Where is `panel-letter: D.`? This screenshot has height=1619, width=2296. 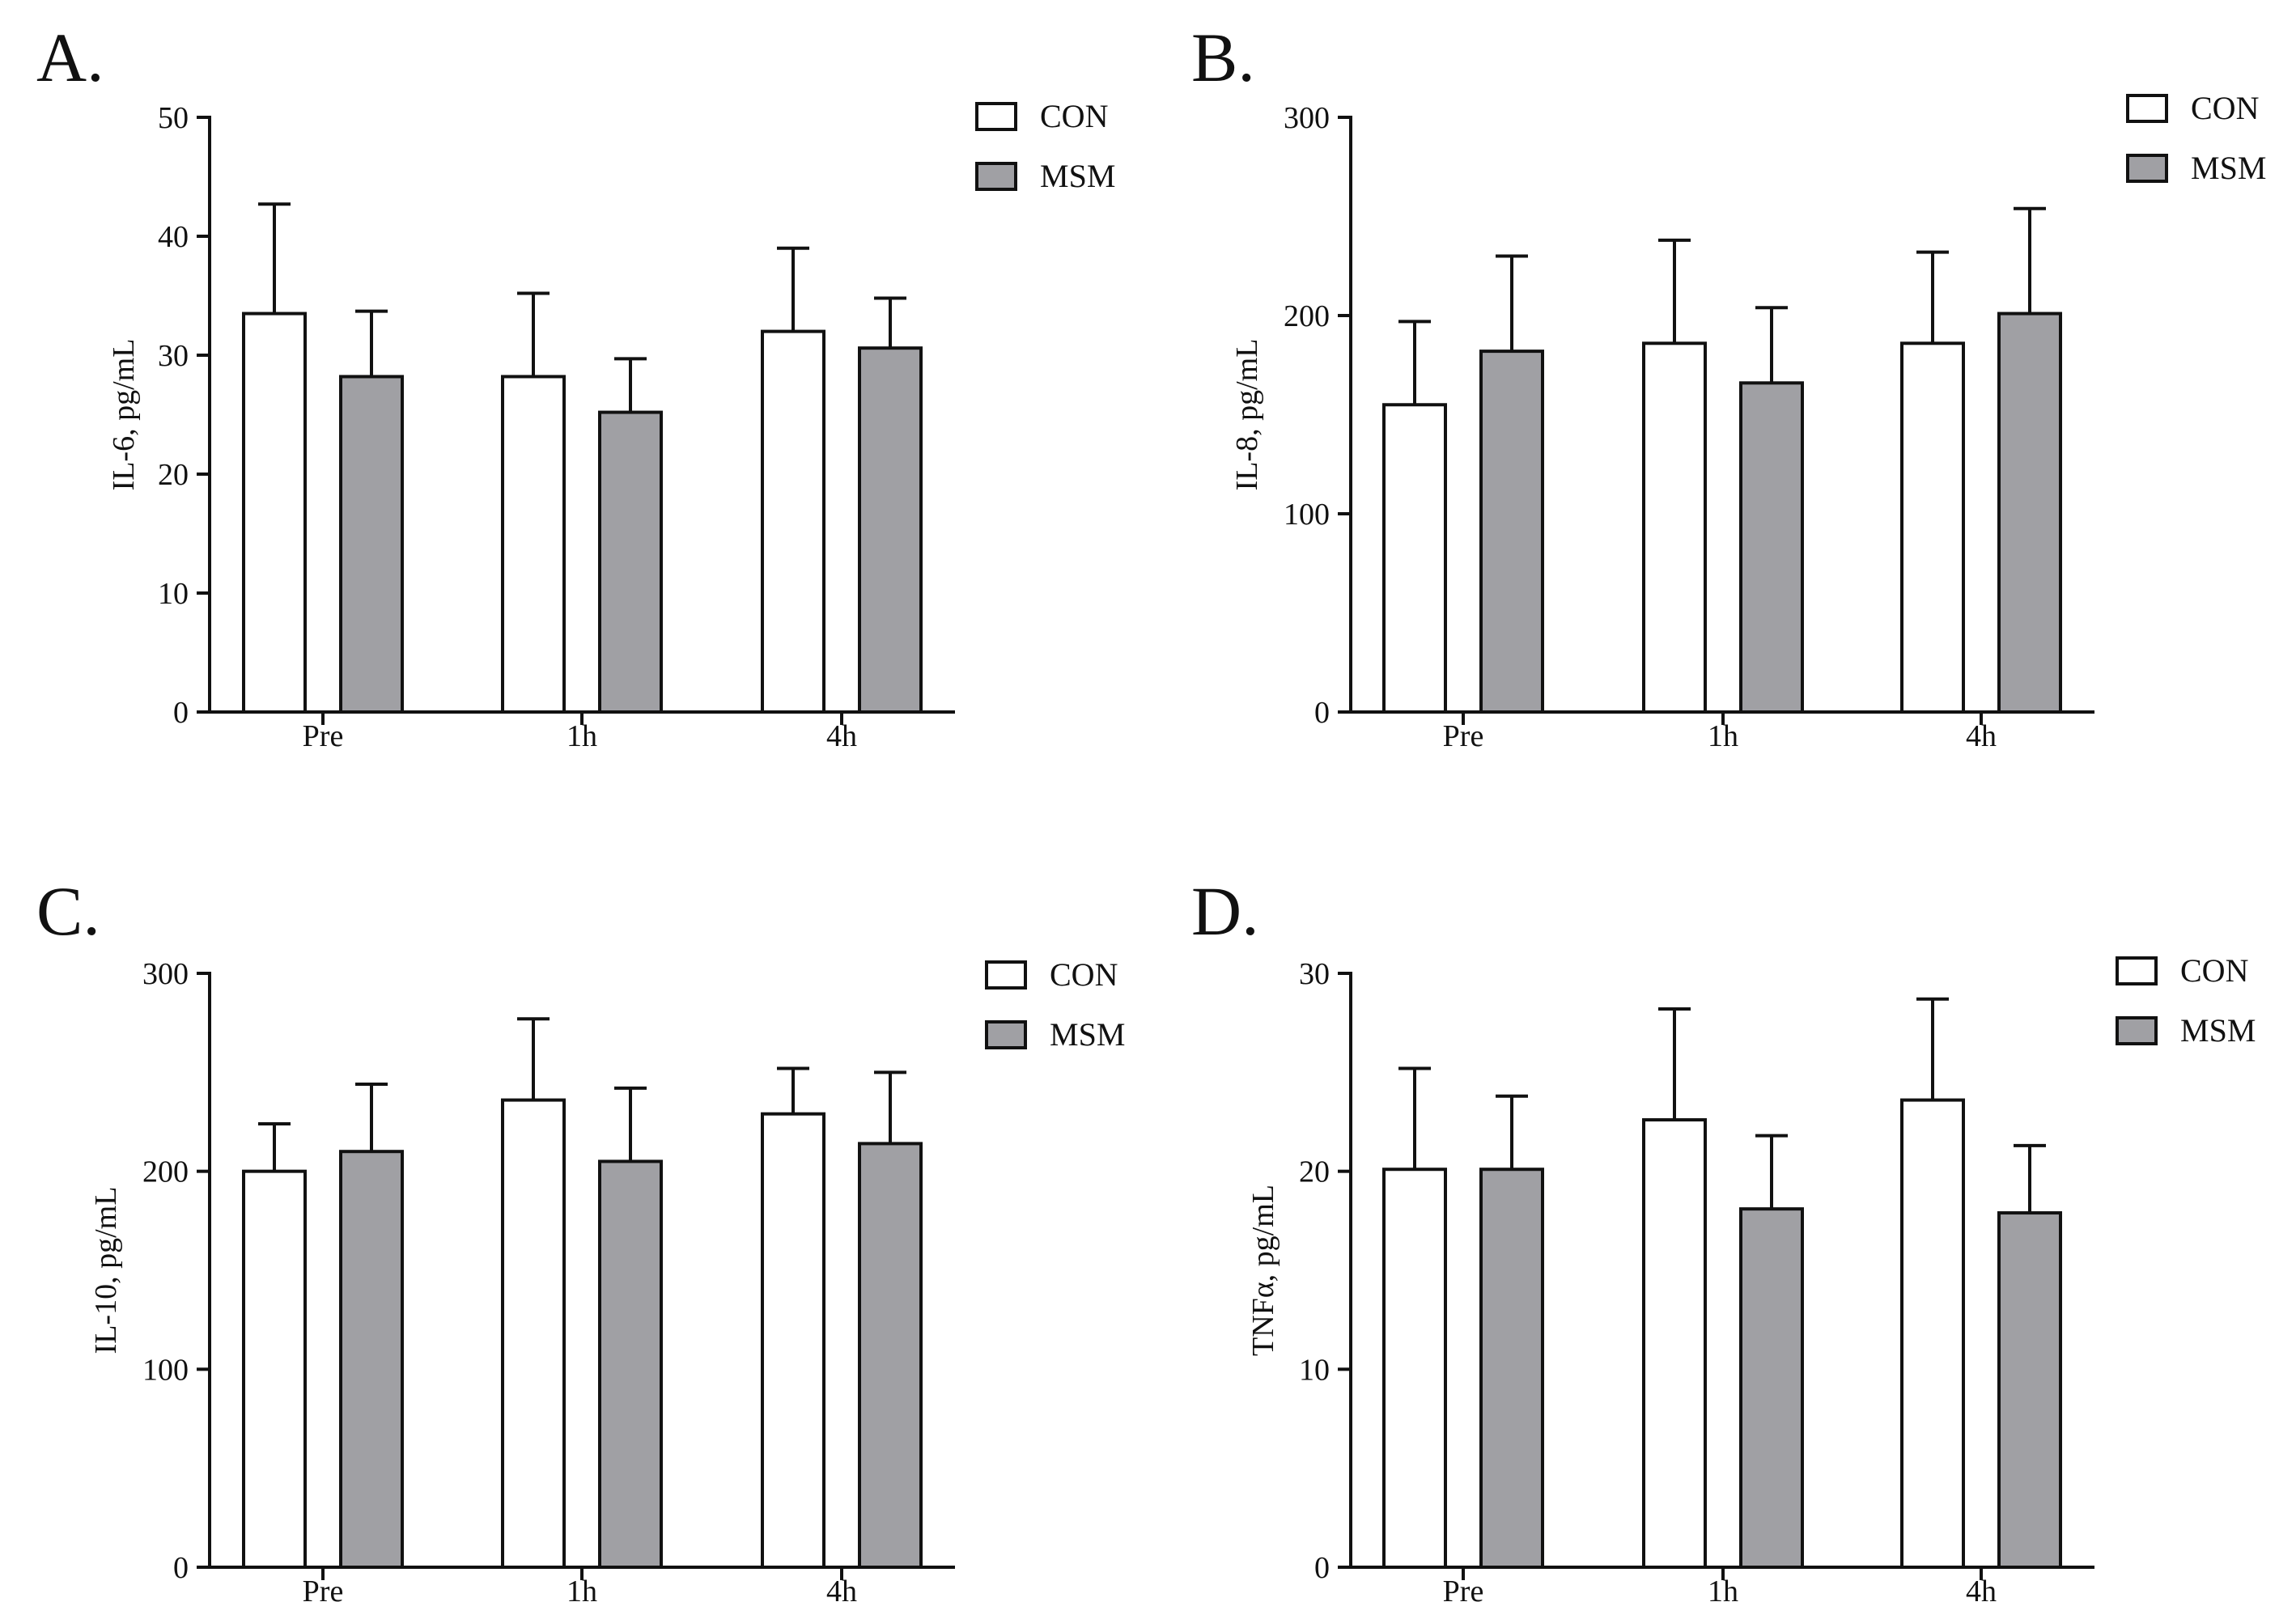
panel-letter: D. is located at coordinates (1225, 911).